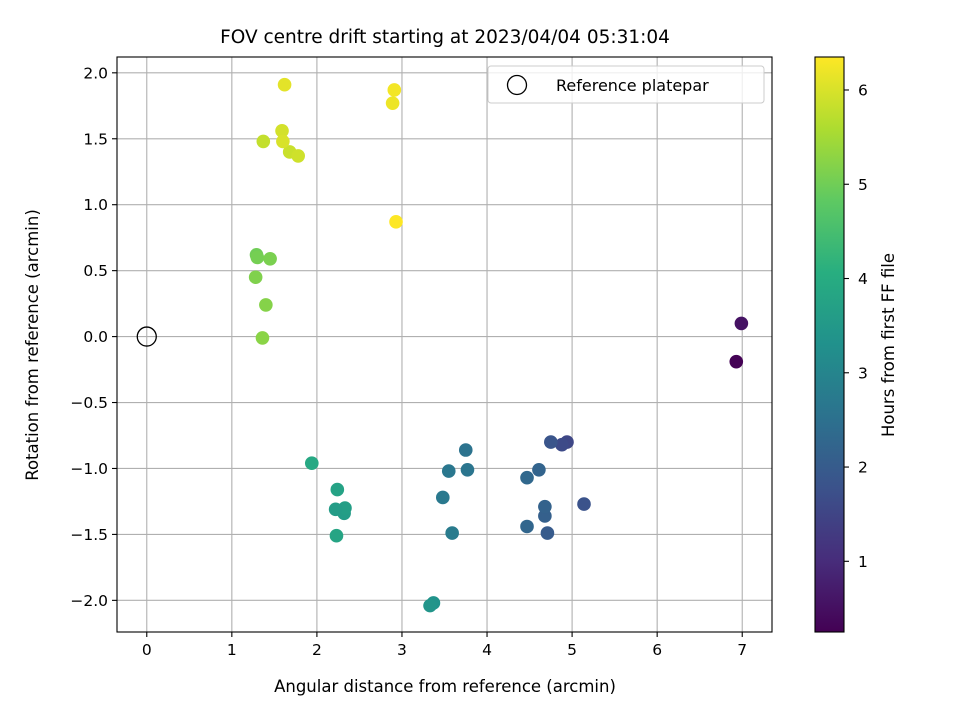 This screenshot has height=724, width=960. I want to click on y-tick-label: −1.5, so click(89, 535).